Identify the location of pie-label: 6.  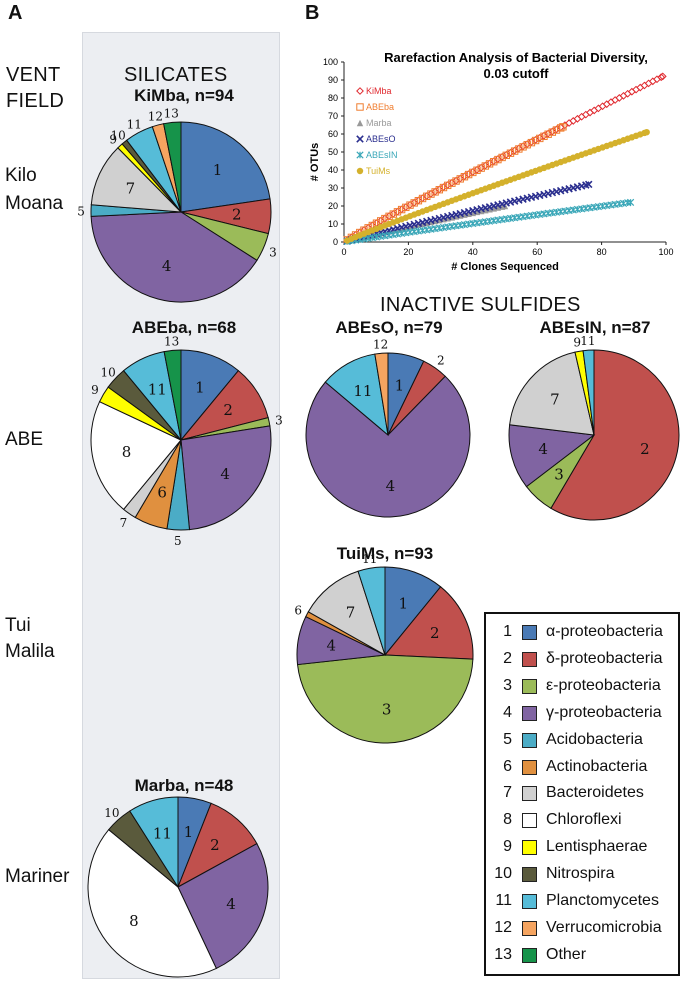
(162, 493).